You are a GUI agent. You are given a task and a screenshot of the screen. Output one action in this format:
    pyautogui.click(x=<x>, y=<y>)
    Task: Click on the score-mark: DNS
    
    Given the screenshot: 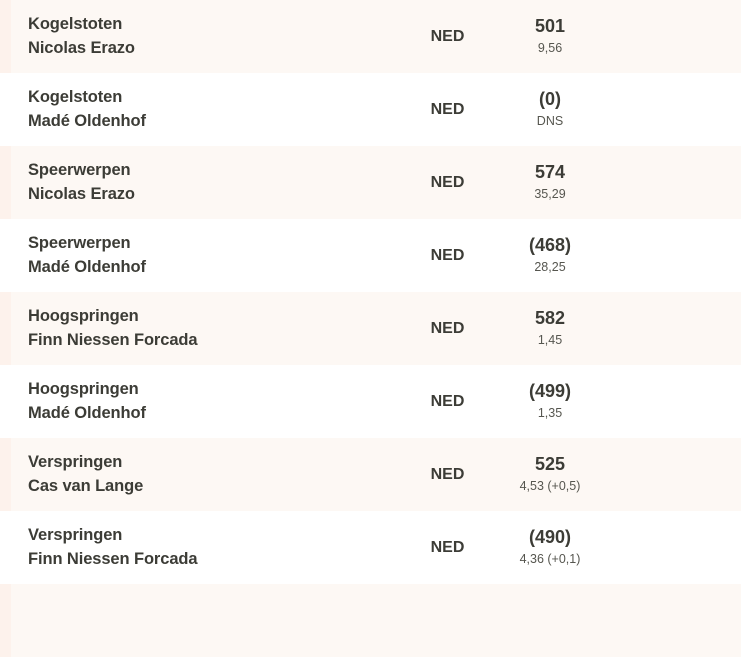 What is the action you would take?
    pyautogui.click(x=550, y=120)
    